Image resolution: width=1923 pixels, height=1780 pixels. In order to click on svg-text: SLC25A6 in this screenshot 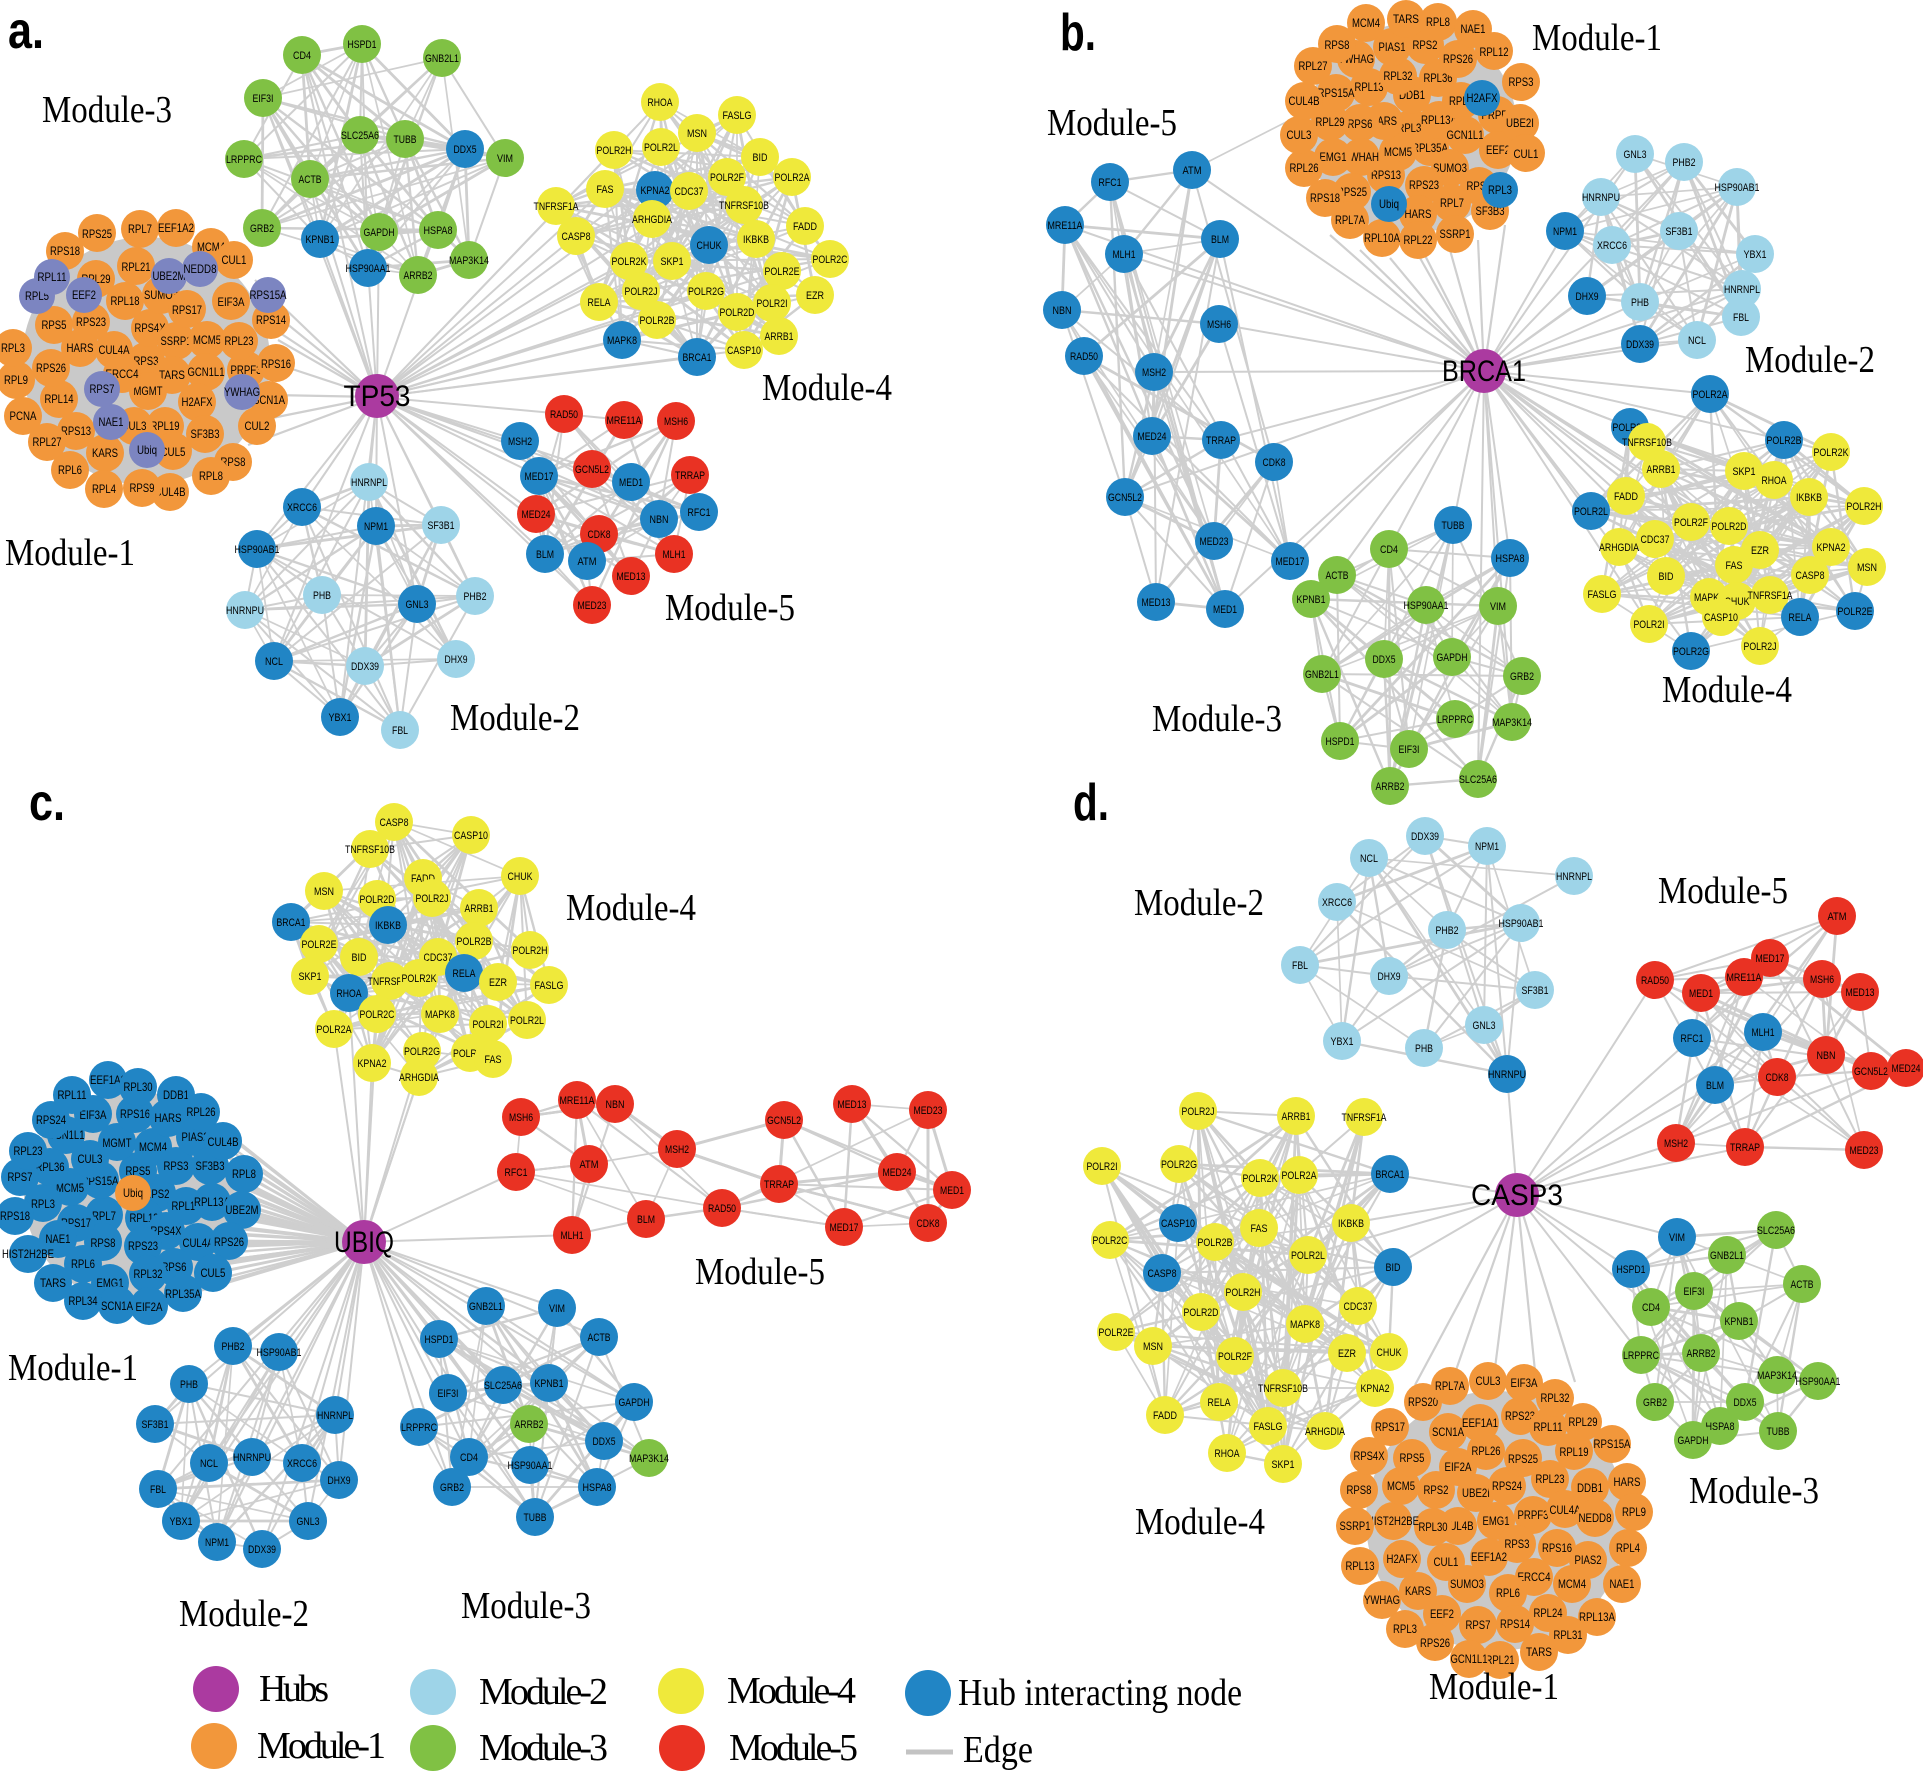, I will do `click(1478, 780)`.